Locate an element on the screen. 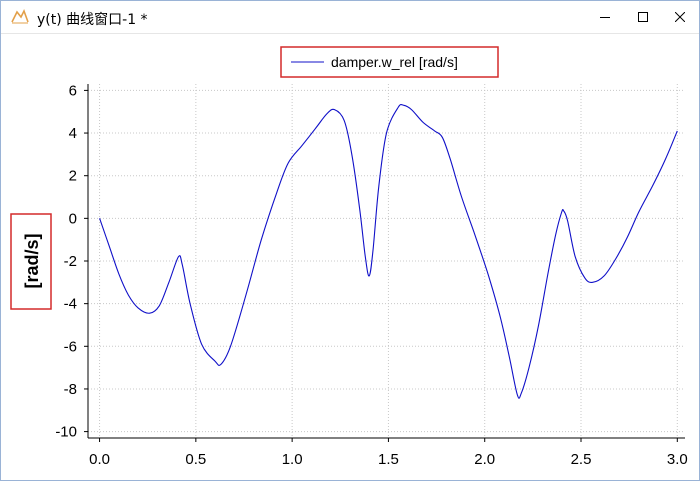 This screenshot has width=700, height=485. legend-label: damper.w_rel [rad/s] is located at coordinates (394, 62).